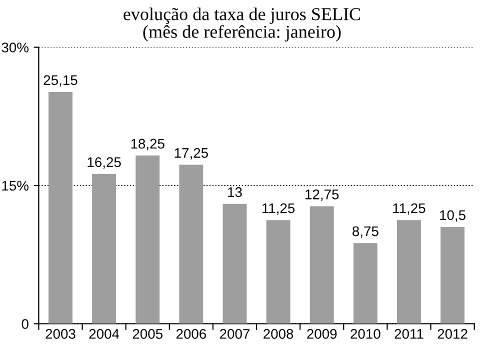 Image resolution: width=484 pixels, height=350 pixels. What do you see at coordinates (279, 333) in the screenshot?
I see `x-tick-label: 2008` at bounding box center [279, 333].